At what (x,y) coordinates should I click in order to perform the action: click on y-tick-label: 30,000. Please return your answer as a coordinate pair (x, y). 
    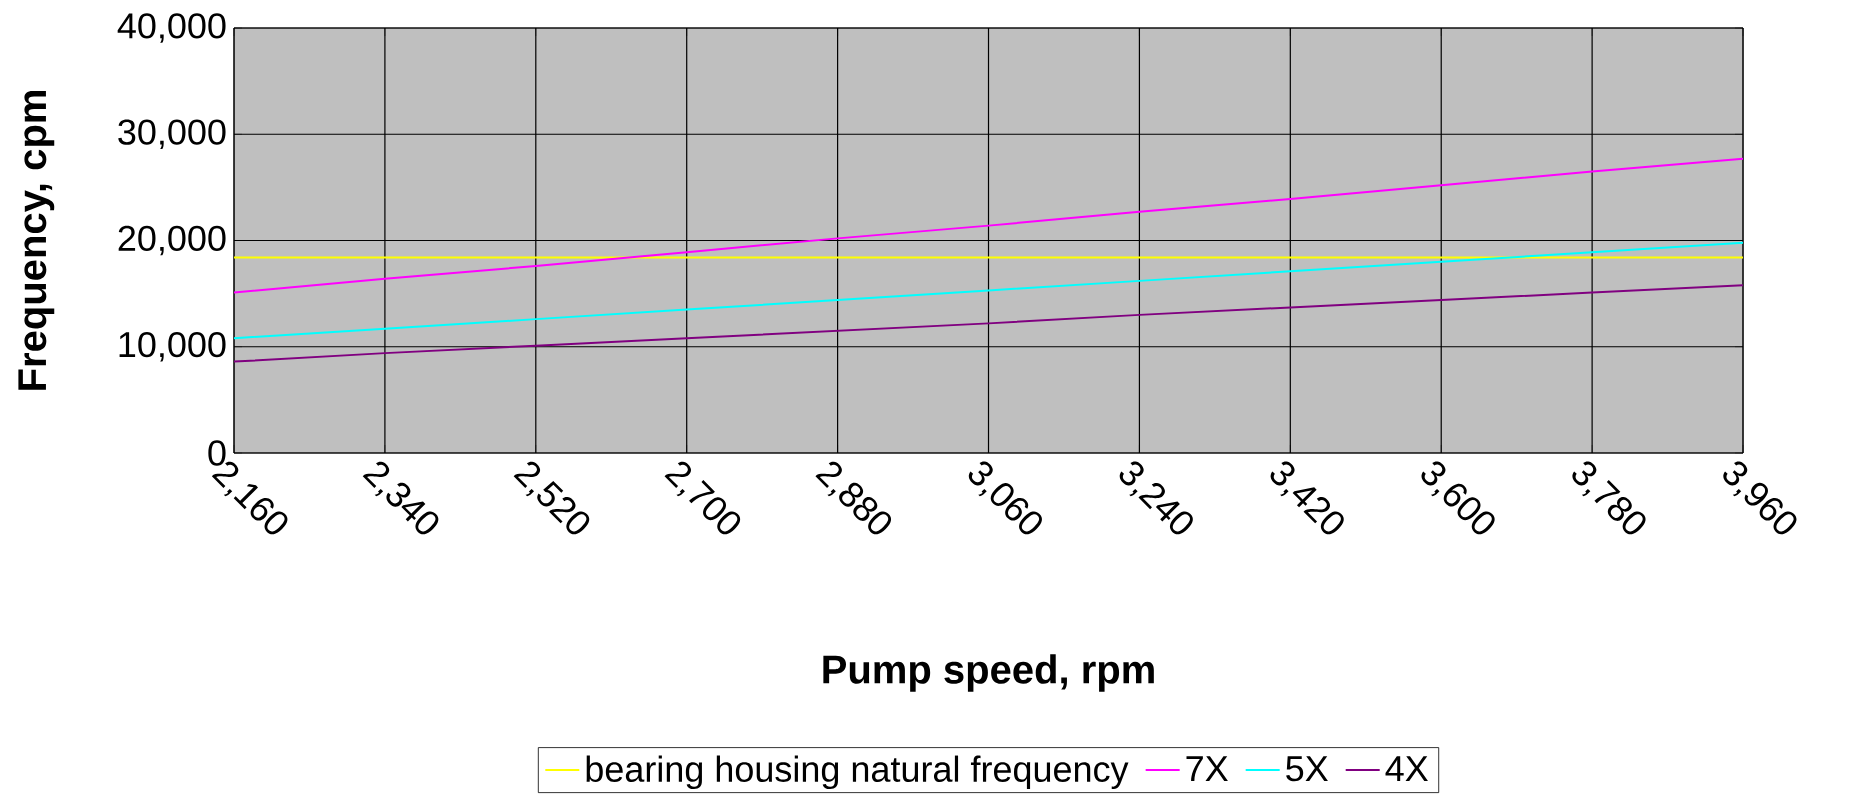
    Looking at the image, I should click on (172, 134).